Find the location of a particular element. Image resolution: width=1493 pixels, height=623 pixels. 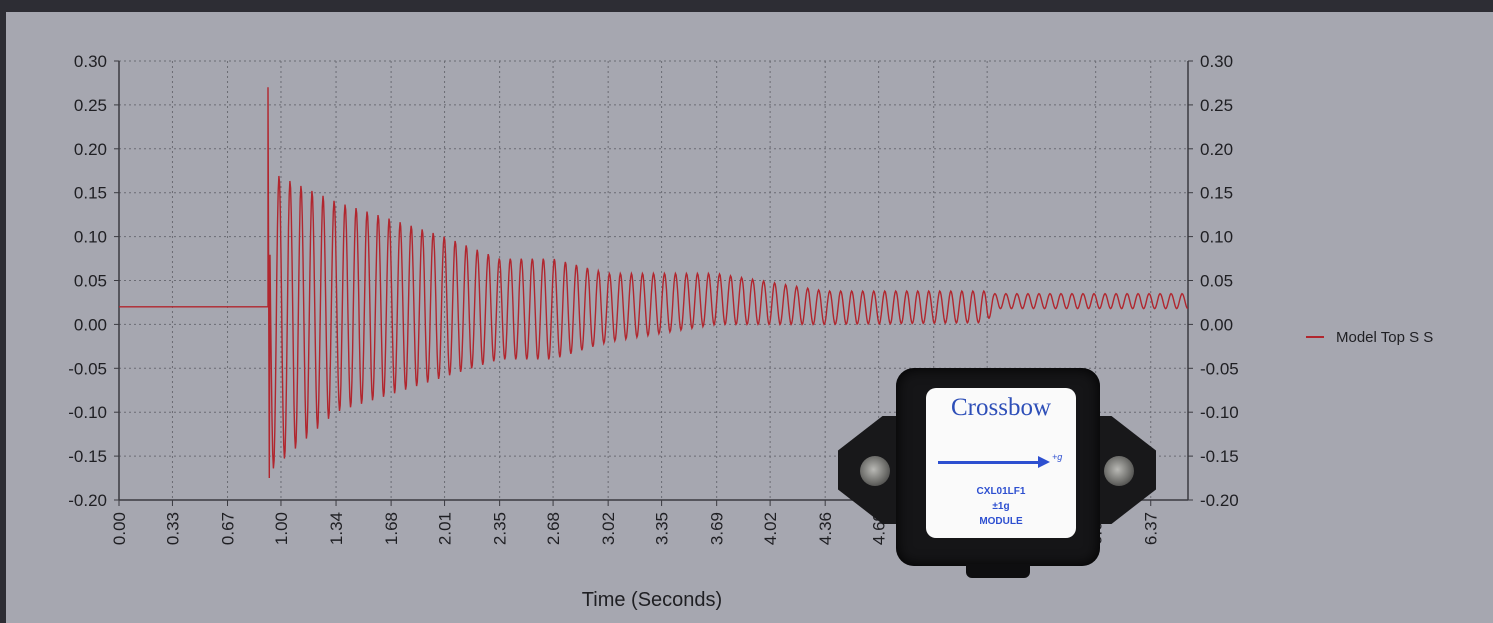

y-tick-label: 0.25 is located at coordinates (90, 105).